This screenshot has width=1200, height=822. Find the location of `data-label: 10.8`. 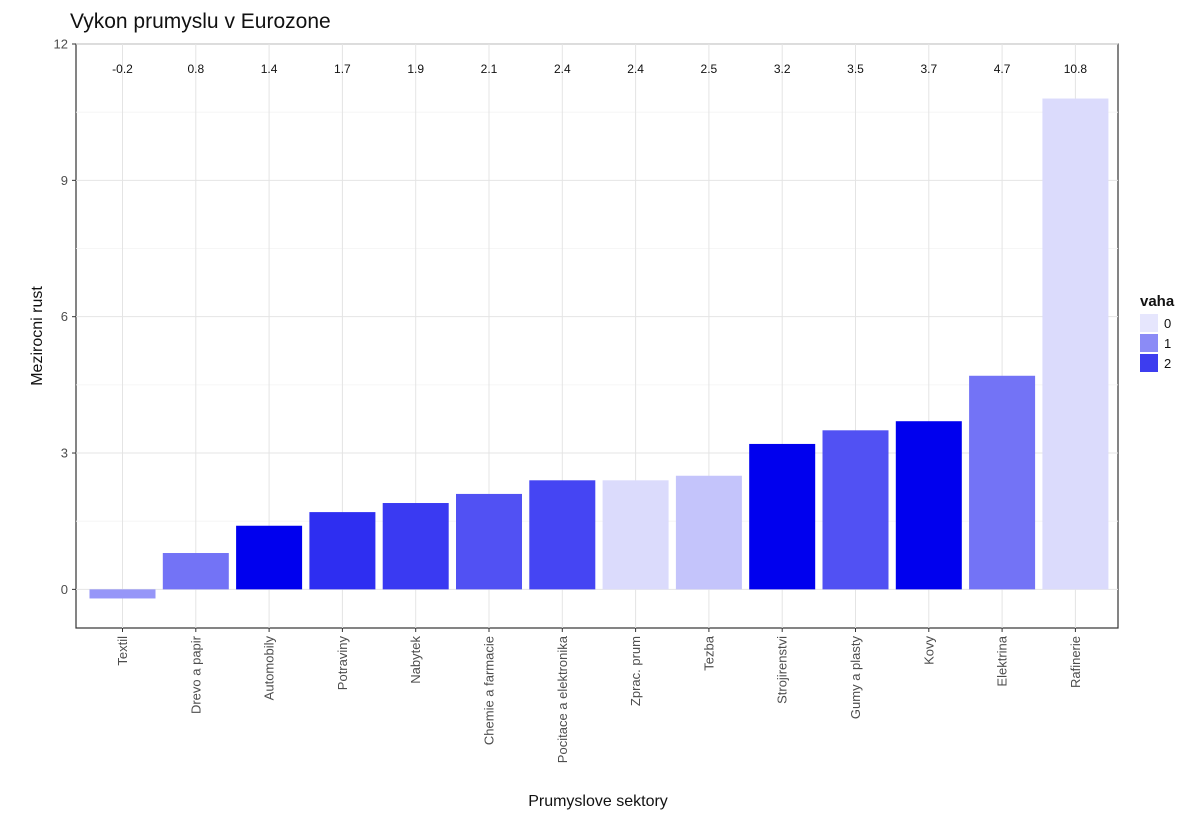

data-label: 10.8 is located at coordinates (1076, 69).